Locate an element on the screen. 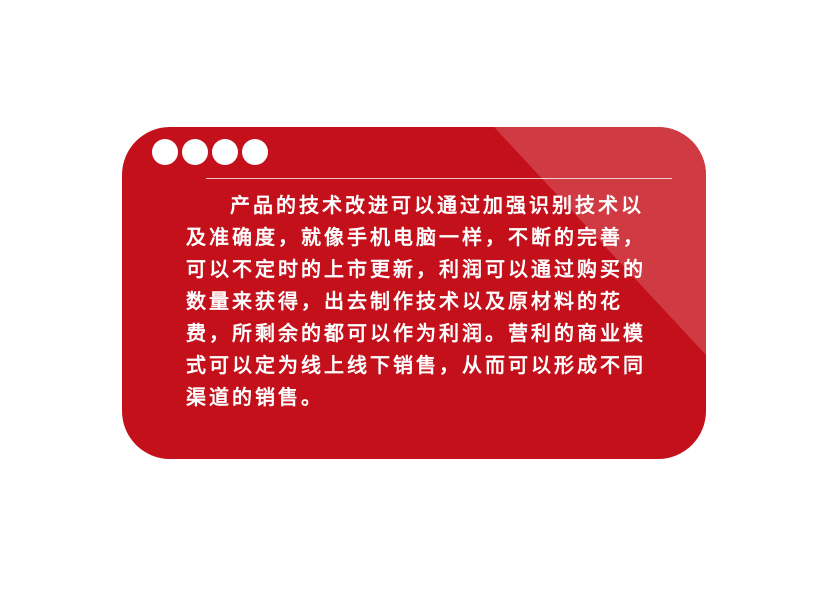 The width and height of the screenshot is (832, 599). window-dots is located at coordinates (210, 152).